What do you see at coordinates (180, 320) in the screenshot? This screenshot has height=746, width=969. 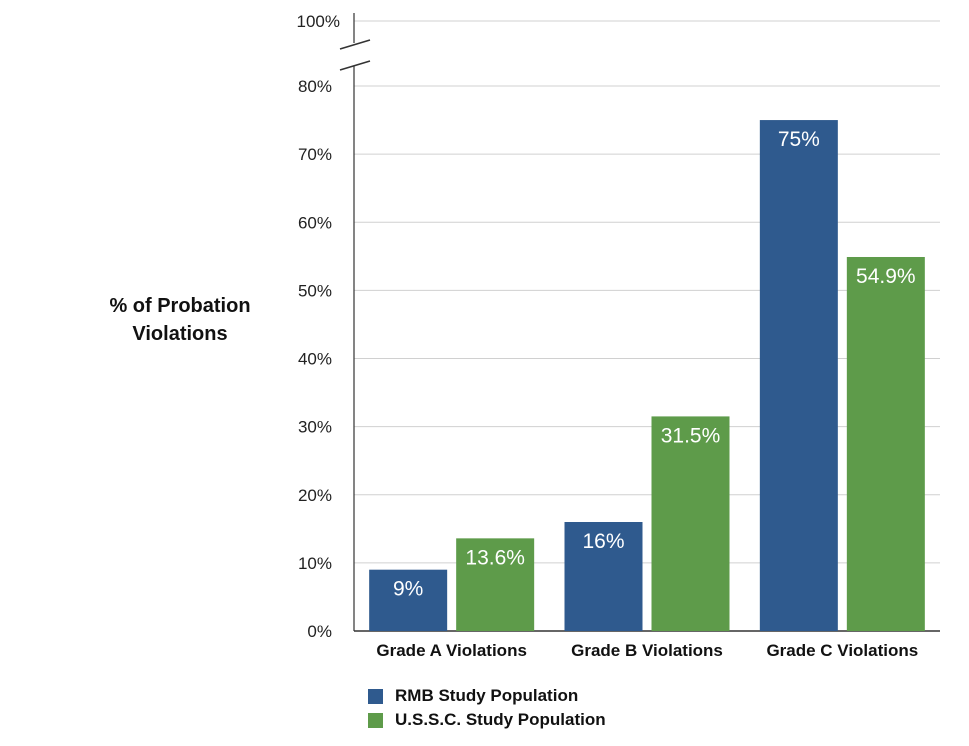 I see `y-axis-title: % of Probation Violations` at bounding box center [180, 320].